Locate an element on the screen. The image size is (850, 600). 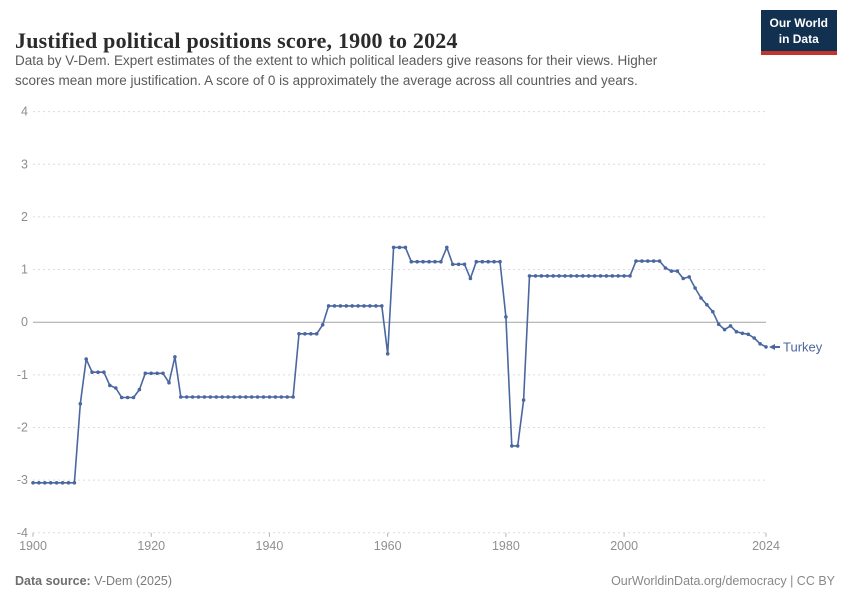
owid-logo: Our World in Data is located at coordinates (798, 33).